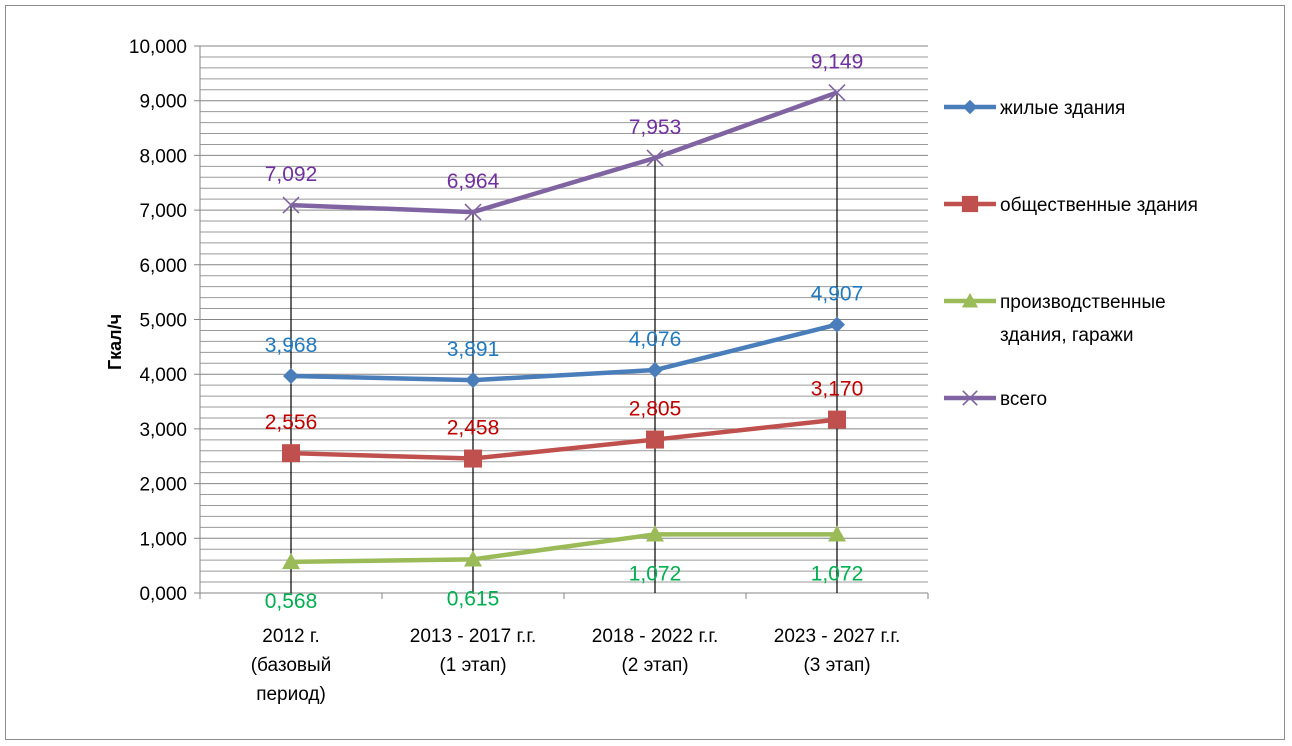 The width and height of the screenshot is (1292, 746). I want to click on legend-label: общественные здания, so click(1099, 205).